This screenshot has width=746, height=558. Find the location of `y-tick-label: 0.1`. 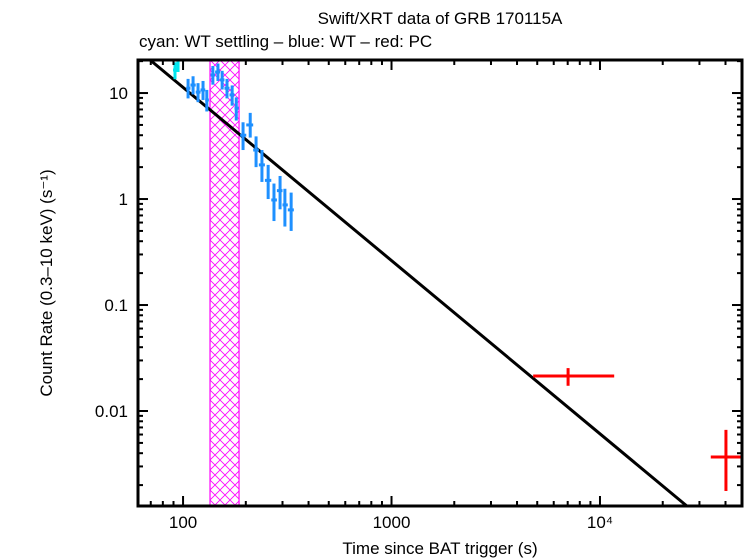

y-tick-label: 0.1 is located at coordinates (116, 305).